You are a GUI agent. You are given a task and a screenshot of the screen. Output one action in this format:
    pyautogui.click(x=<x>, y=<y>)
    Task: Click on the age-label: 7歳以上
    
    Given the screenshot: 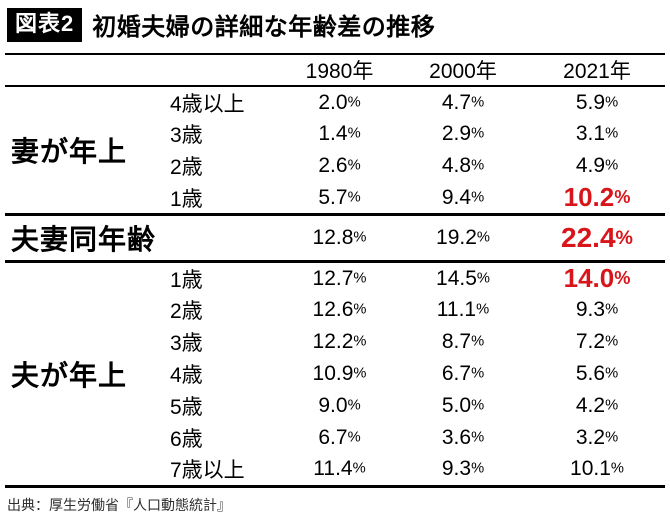 What is the action you would take?
    pyautogui.click(x=207, y=471)
    